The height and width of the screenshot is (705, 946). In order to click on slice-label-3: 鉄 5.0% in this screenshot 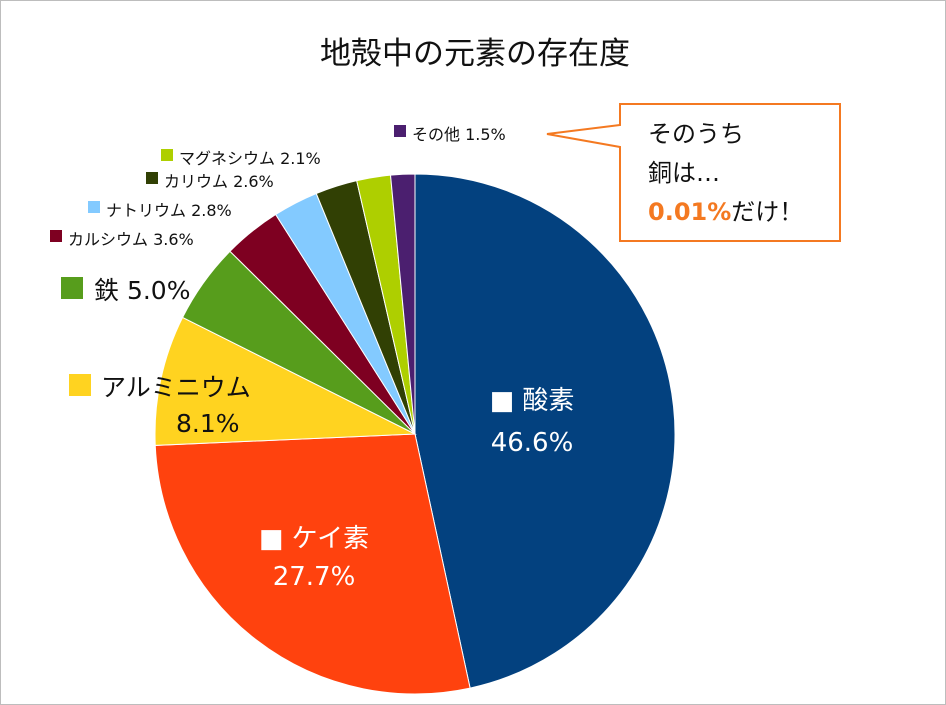, I will do `click(142, 290)`.